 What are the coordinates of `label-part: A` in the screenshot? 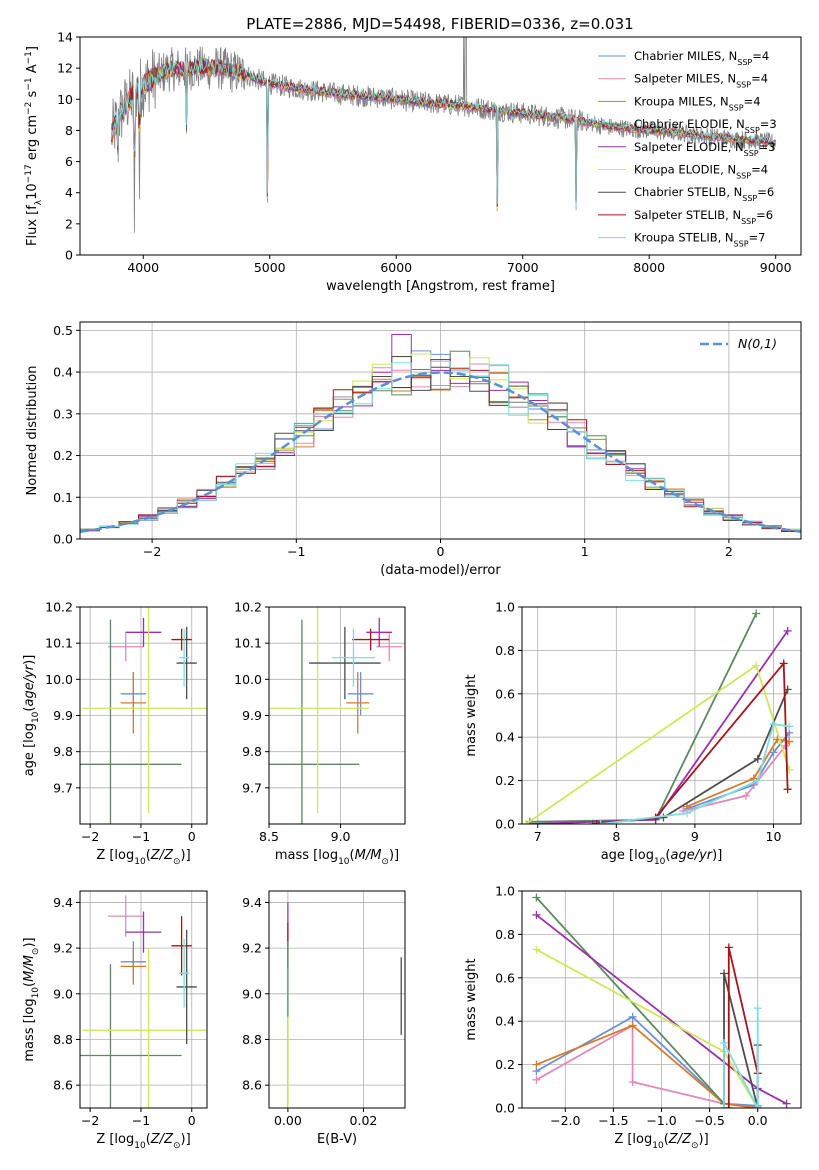 It's located at (32, 70).